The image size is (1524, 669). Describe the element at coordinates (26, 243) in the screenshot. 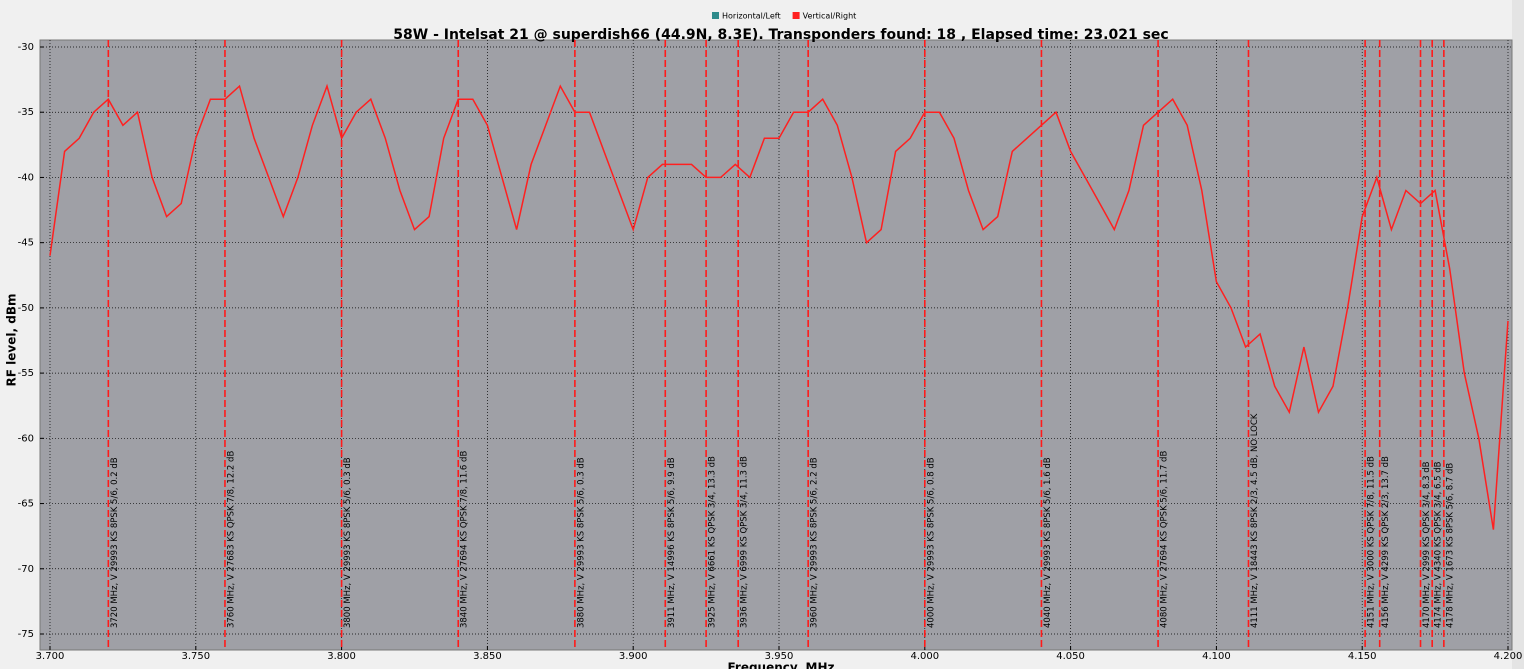

I see `y-tick-label: -45` at that location.